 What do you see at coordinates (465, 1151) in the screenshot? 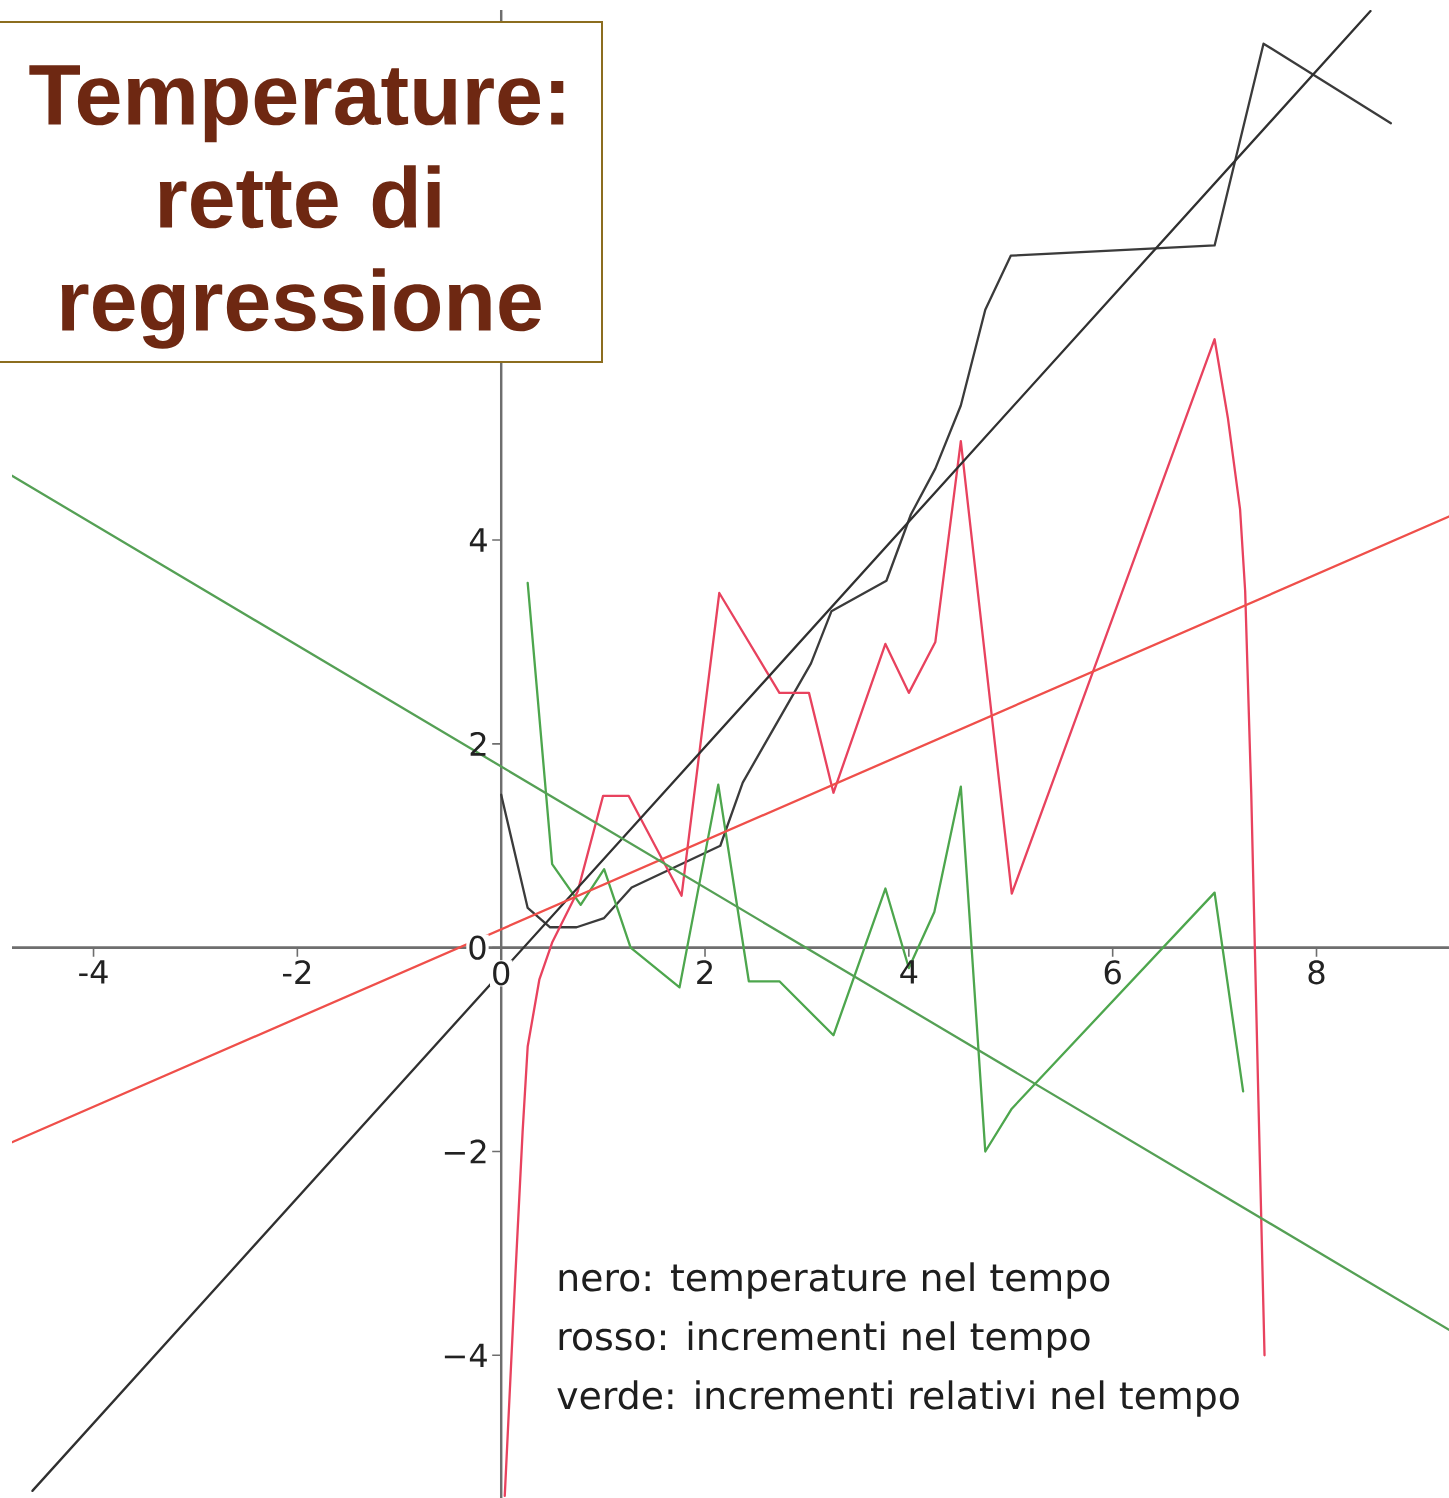
I see `y-tick-label: −2` at bounding box center [465, 1151].